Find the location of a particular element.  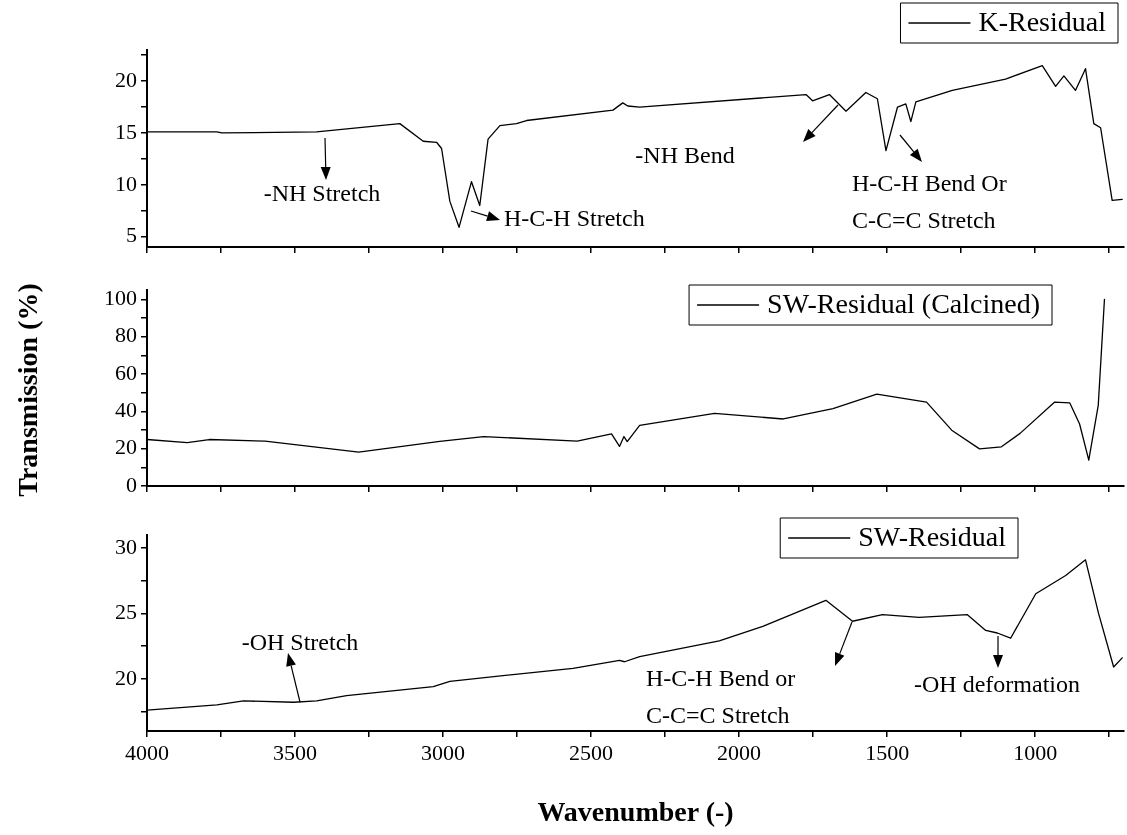

x-tick-label: 2500 is located at coordinates (591, 752).